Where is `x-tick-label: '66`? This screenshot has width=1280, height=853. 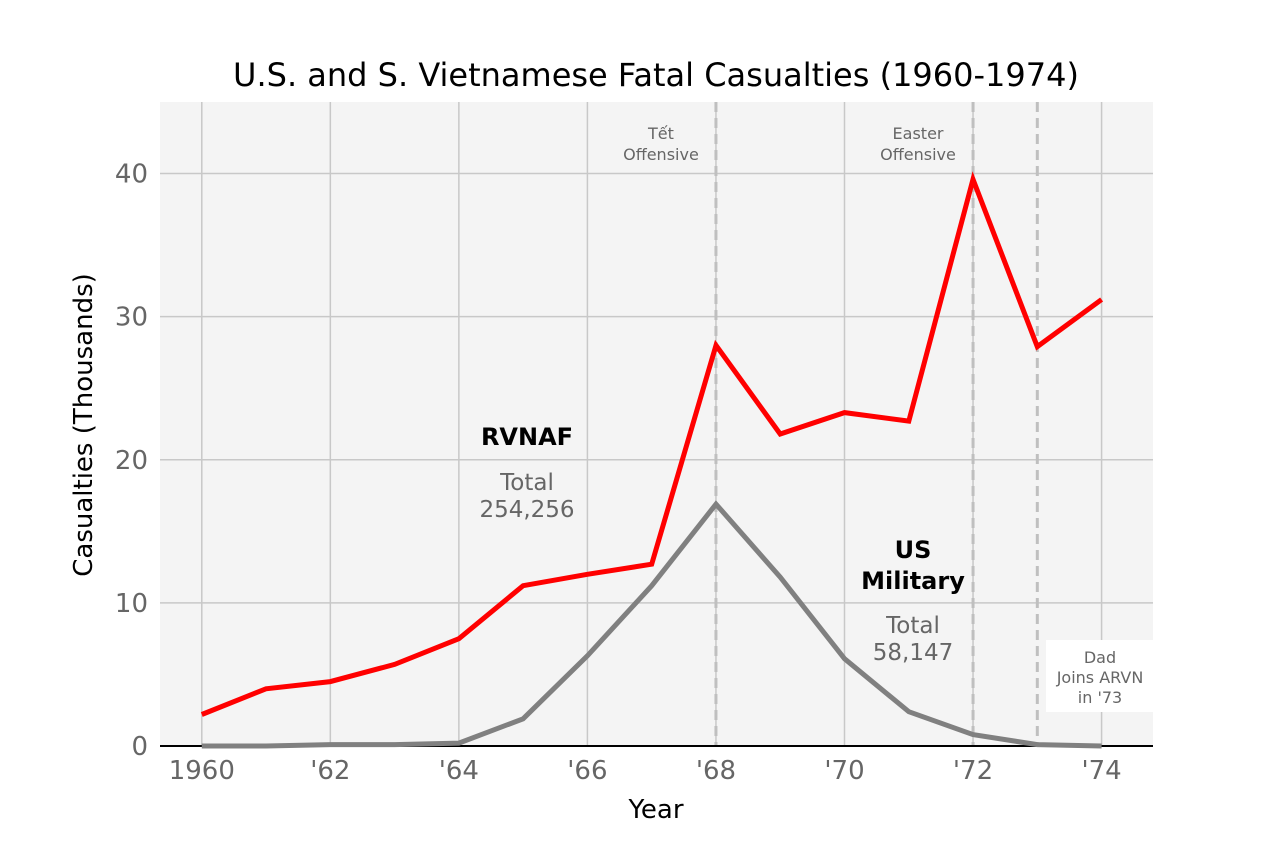 x-tick-label: '66 is located at coordinates (587, 771).